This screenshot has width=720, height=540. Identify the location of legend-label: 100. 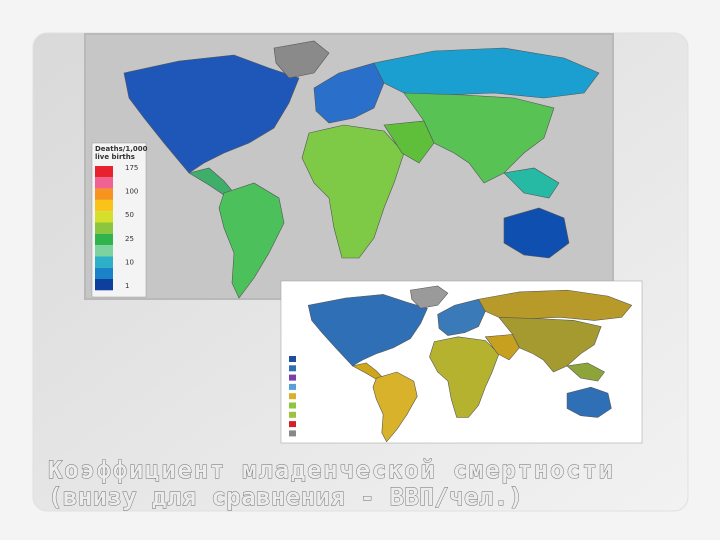
(131, 192).